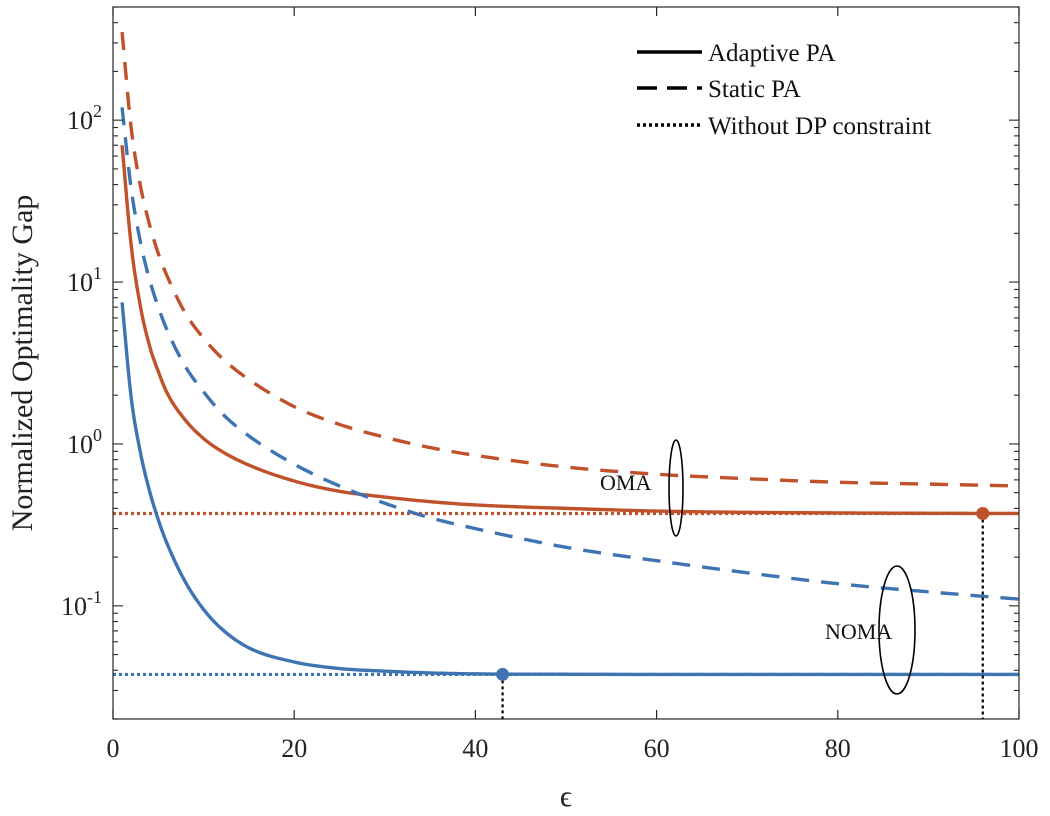 The height and width of the screenshot is (816, 1050). I want to click on x-tick-label: 20, so click(294, 748).